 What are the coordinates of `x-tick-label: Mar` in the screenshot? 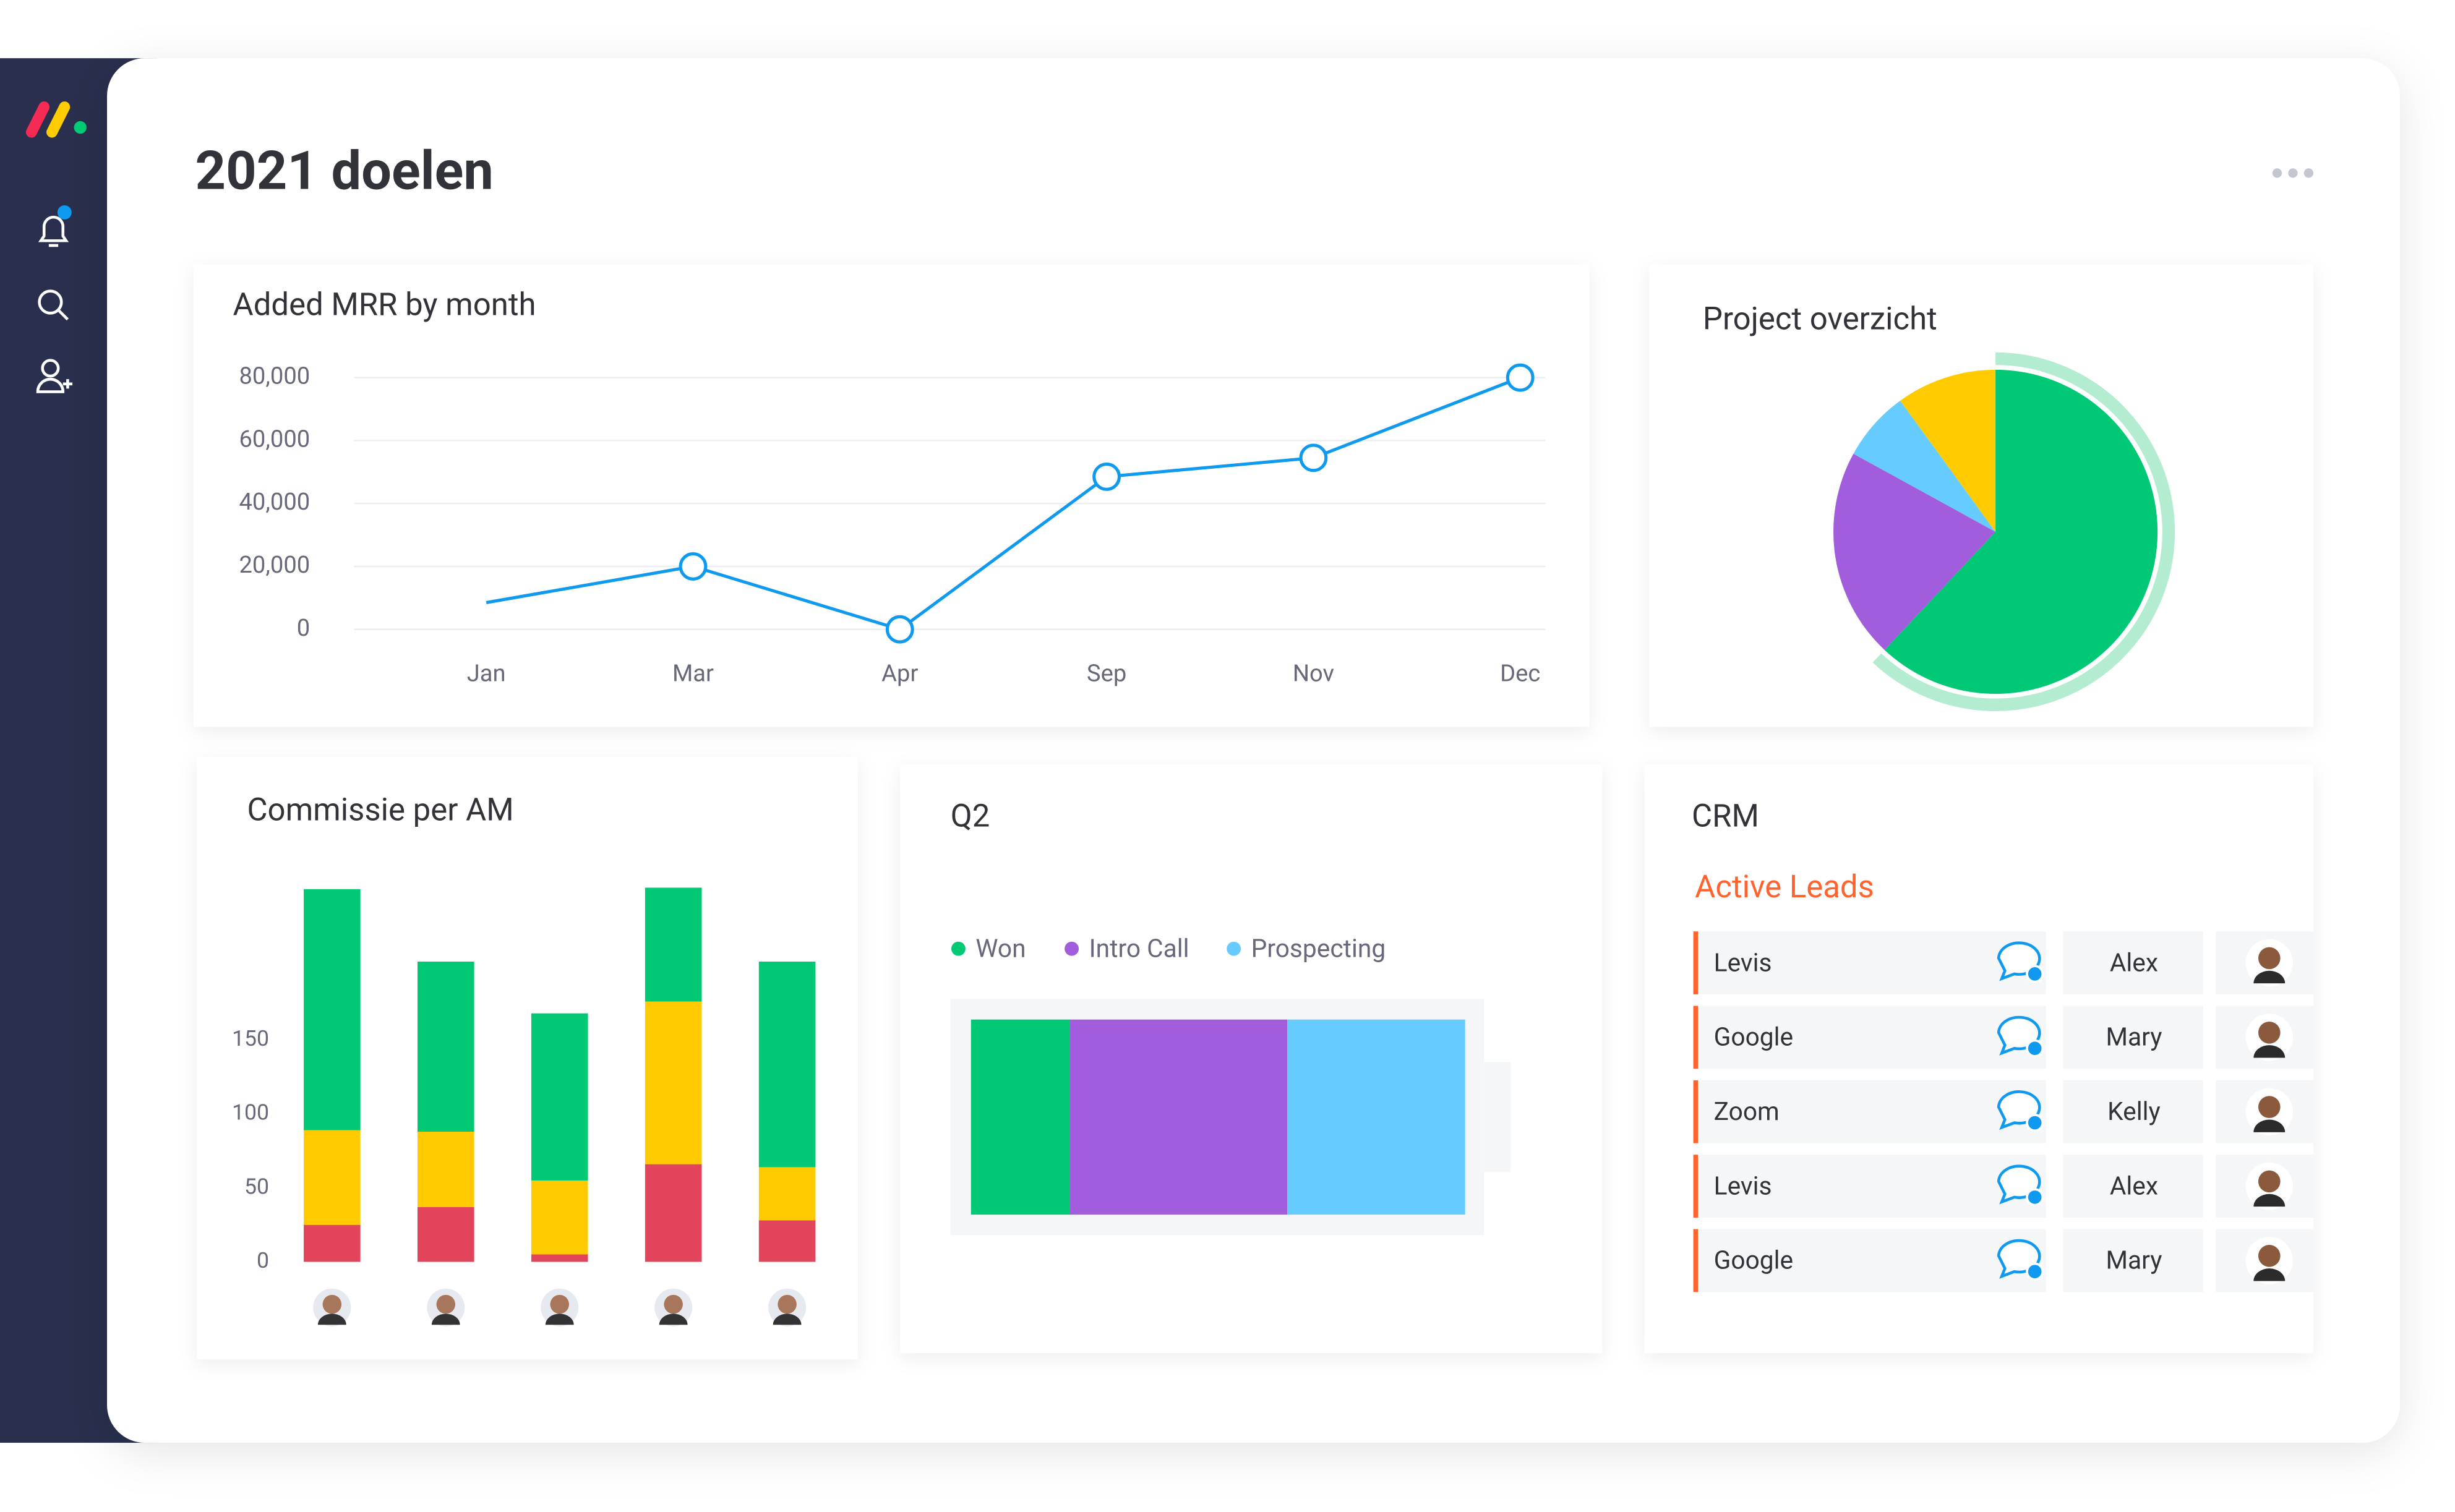 It's located at (693, 674).